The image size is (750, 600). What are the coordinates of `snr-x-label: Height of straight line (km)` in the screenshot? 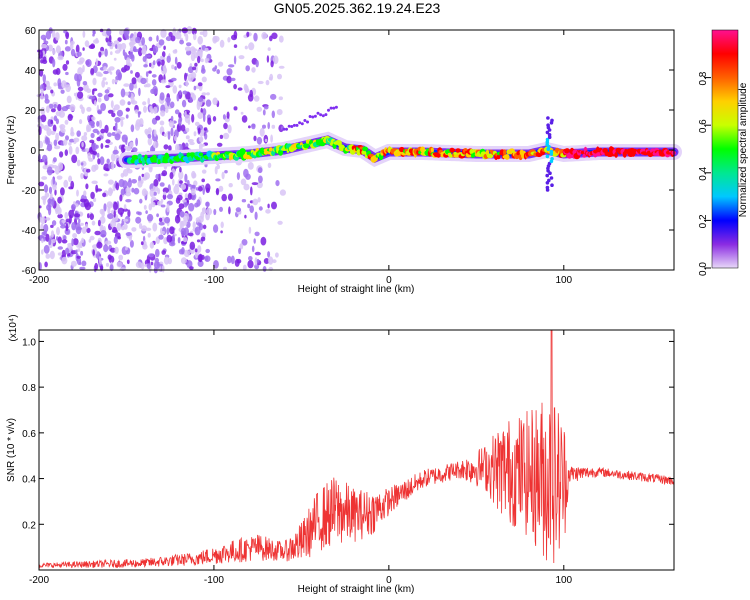 It's located at (356, 589).